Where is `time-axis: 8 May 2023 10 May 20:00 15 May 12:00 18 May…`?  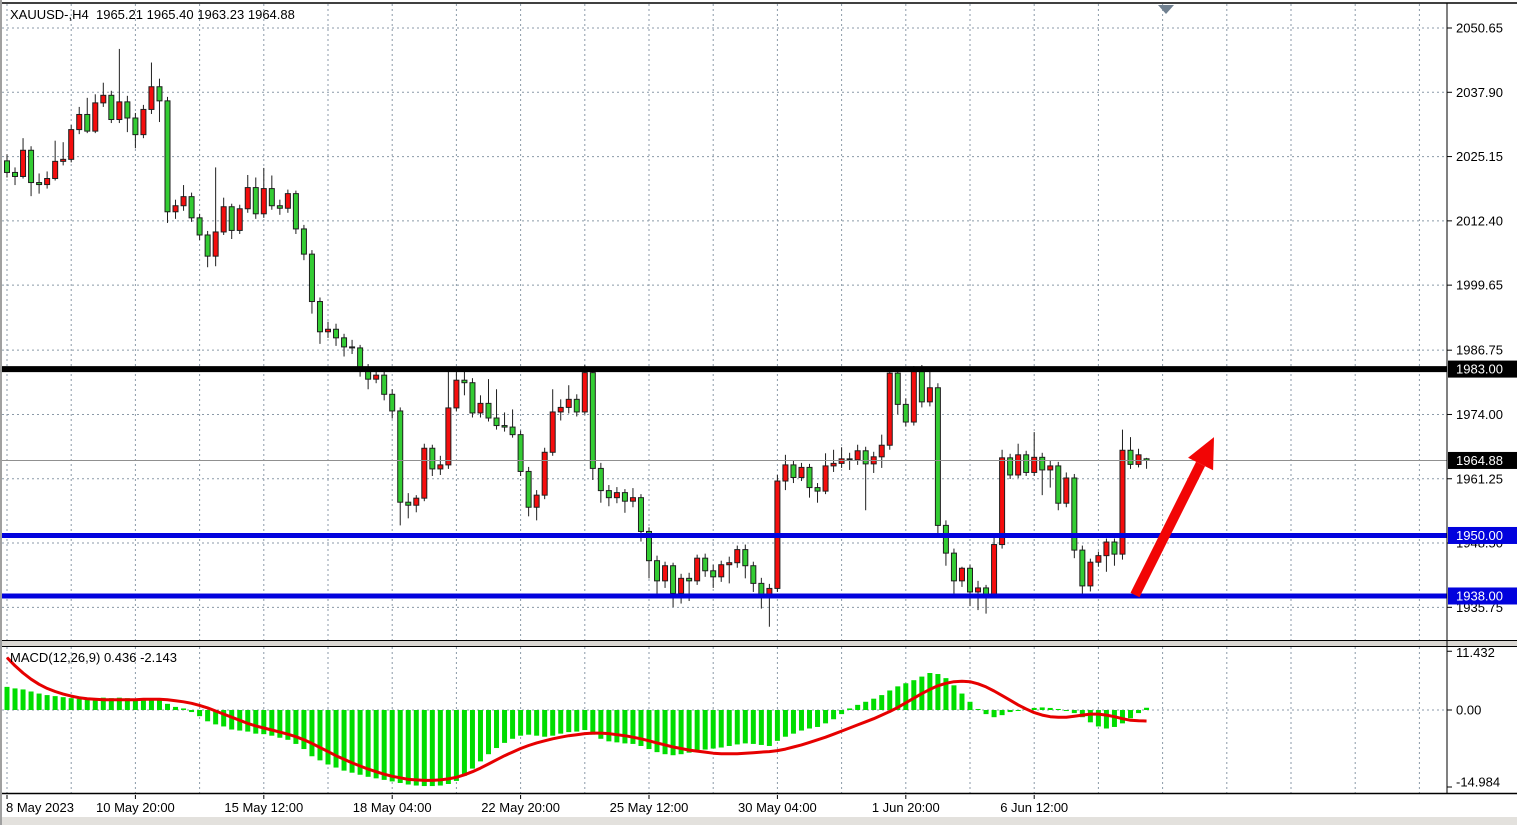
time-axis: 8 May 2023 10 May 20:00 15 May 12:00 18 May… is located at coordinates (537, 805).